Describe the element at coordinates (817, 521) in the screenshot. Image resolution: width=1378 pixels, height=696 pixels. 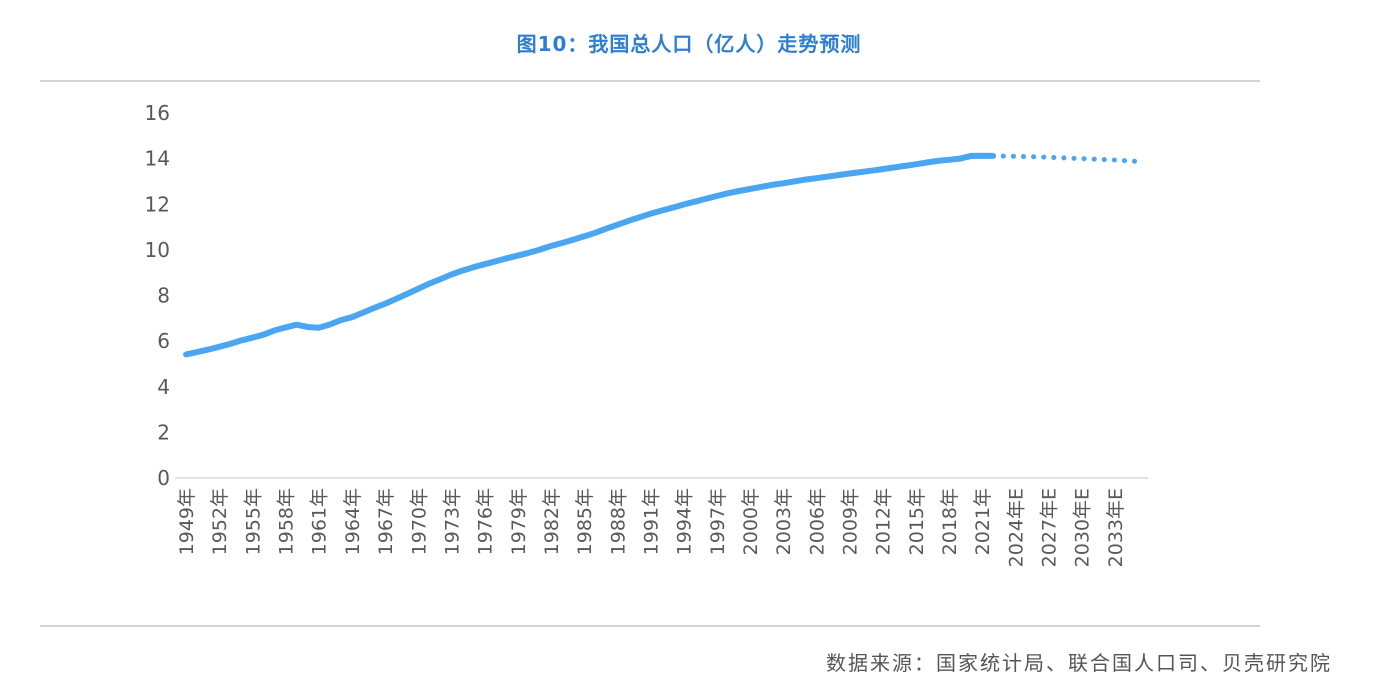
I see `x-tick-label: 2006年` at that location.